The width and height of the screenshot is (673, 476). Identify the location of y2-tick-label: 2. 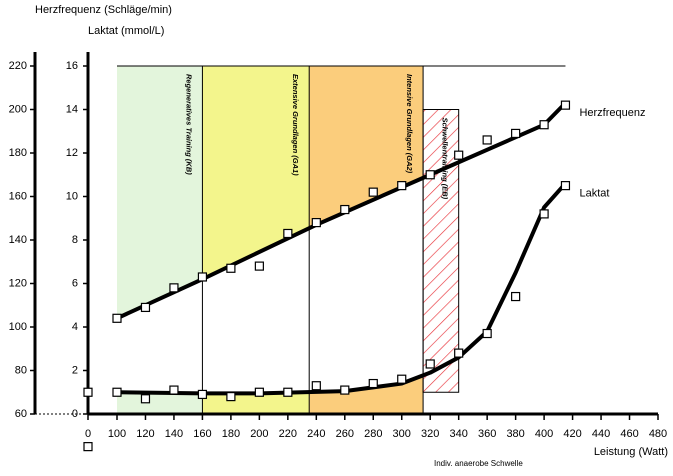
(75, 370).